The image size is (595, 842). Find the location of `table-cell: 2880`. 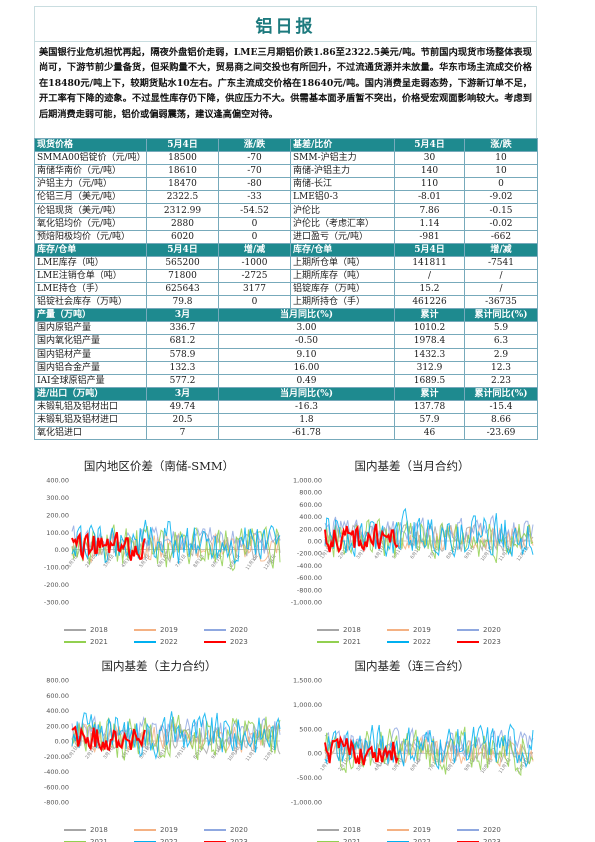

table-cell: 2880 is located at coordinates (182, 223).